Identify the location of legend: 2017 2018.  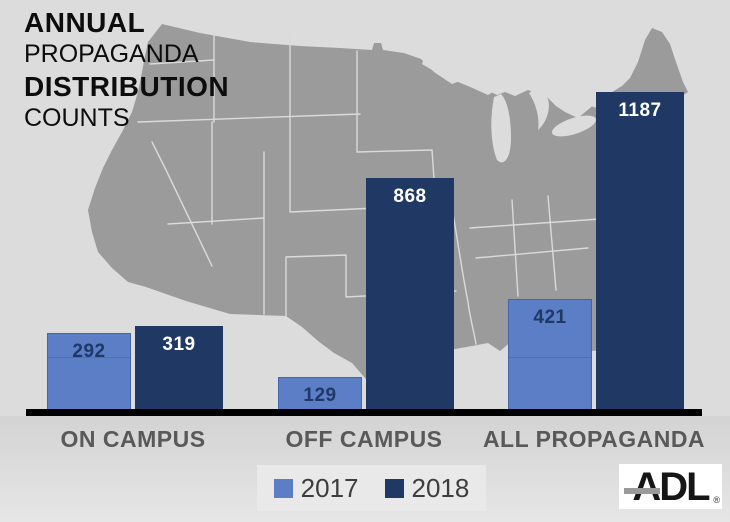
(371, 488).